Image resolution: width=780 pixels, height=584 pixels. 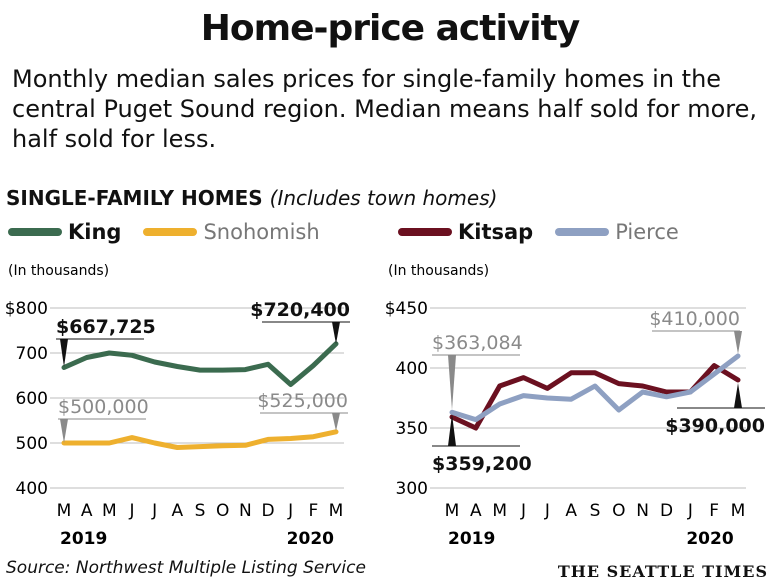 What do you see at coordinates (383, 198) in the screenshot?
I see `section-note: (Includes town homes)` at bounding box center [383, 198].